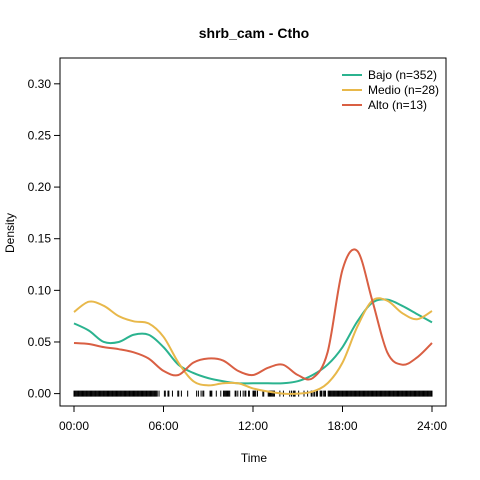 Image resolution: width=480 pixels, height=480 pixels. I want to click on y-tick-label: 0.30, so click(40, 84).